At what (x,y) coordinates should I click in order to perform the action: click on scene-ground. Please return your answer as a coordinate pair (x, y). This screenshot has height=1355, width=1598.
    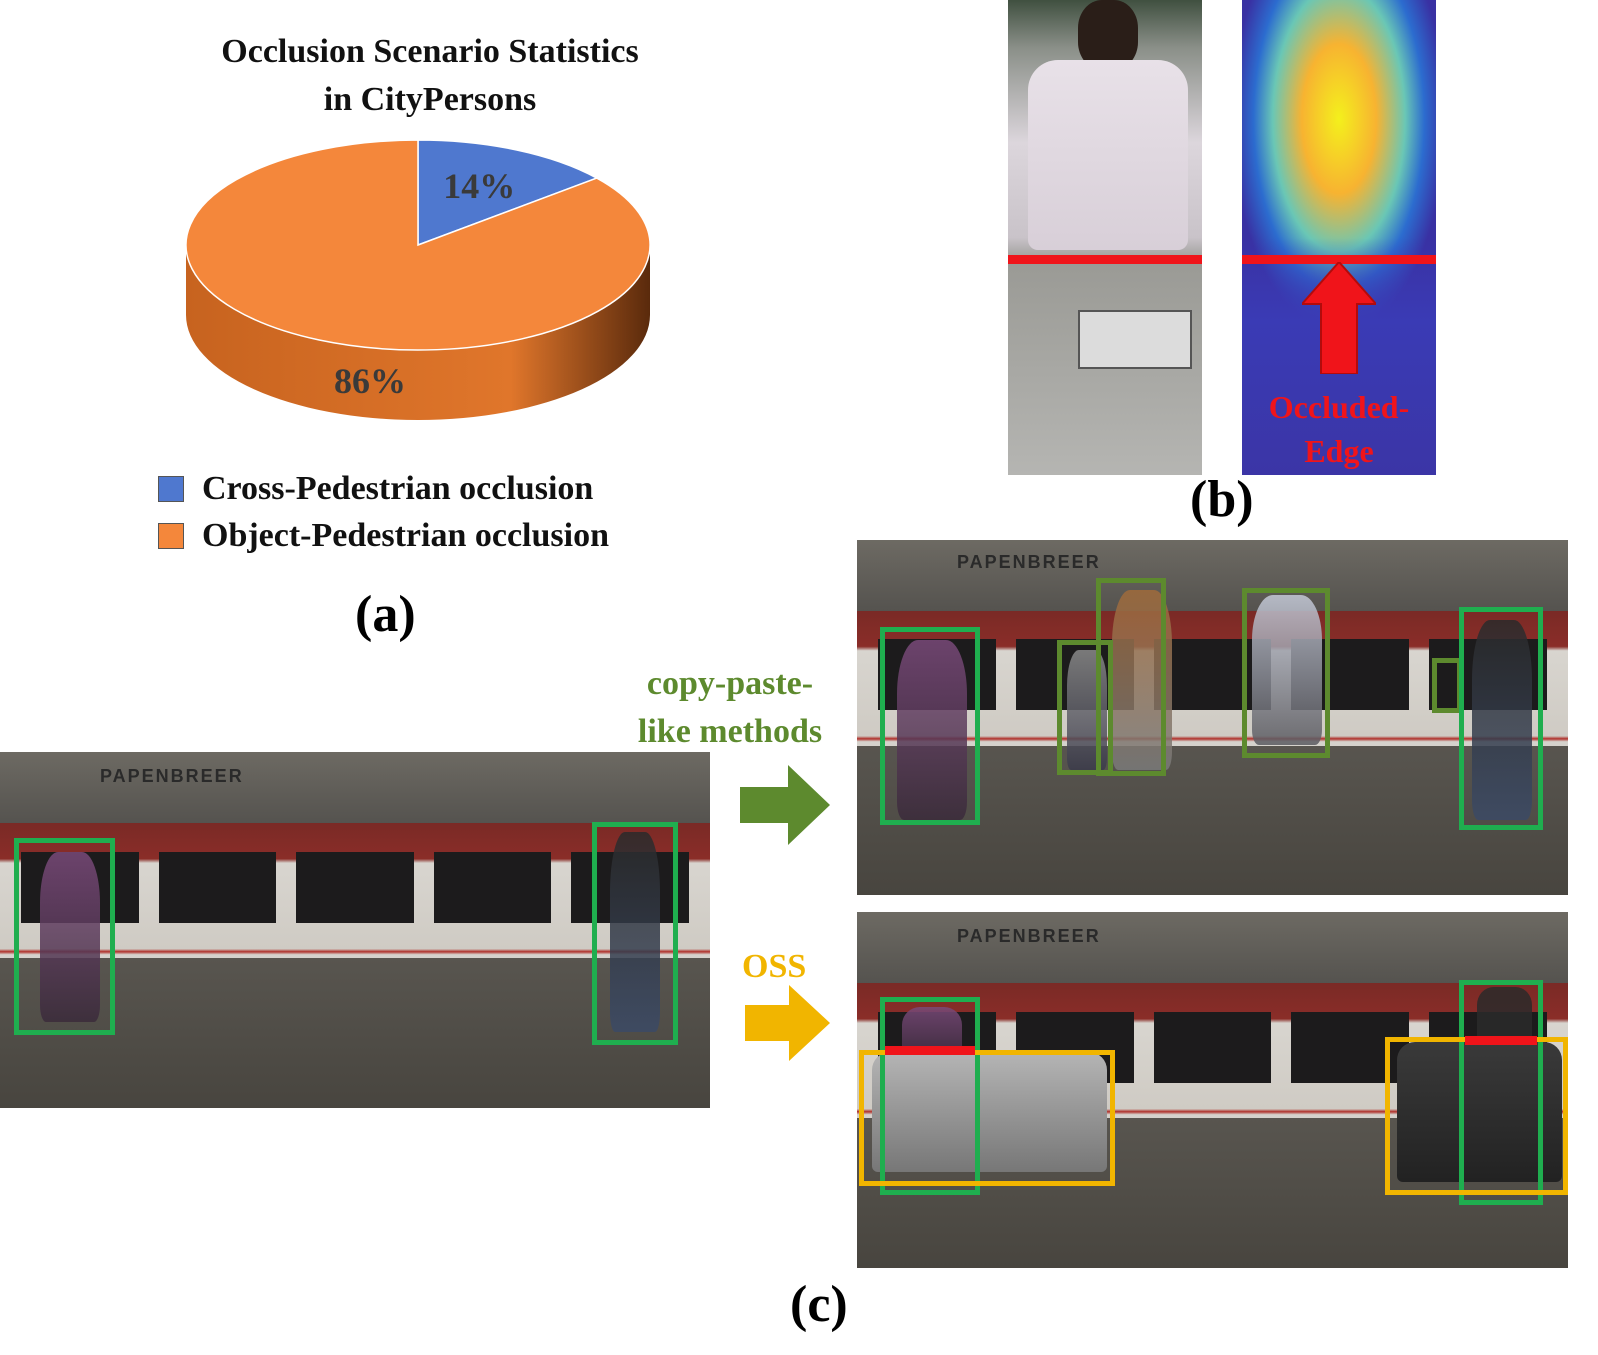
    Looking at the image, I should click on (355, 1033).